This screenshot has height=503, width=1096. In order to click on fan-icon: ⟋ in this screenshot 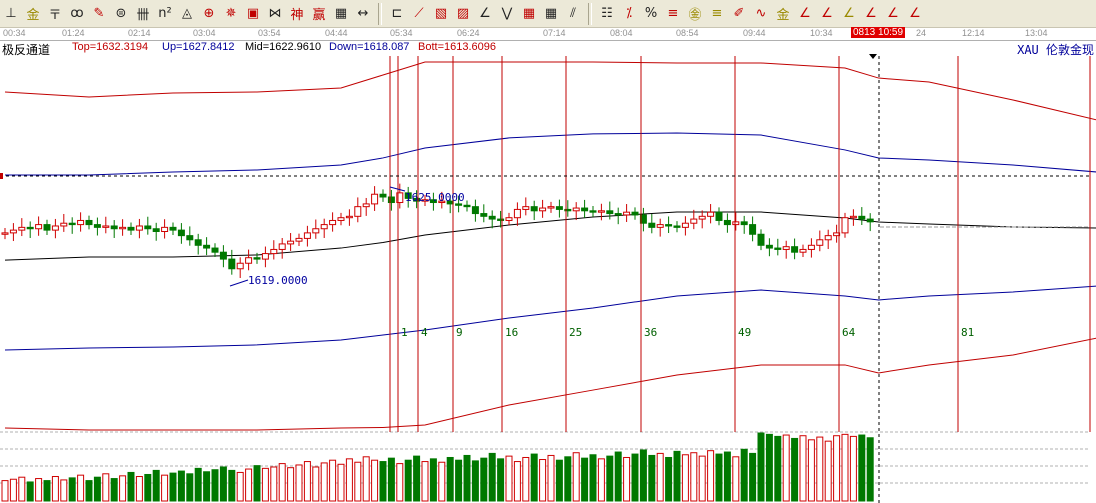, I will do `click(419, 13)`.